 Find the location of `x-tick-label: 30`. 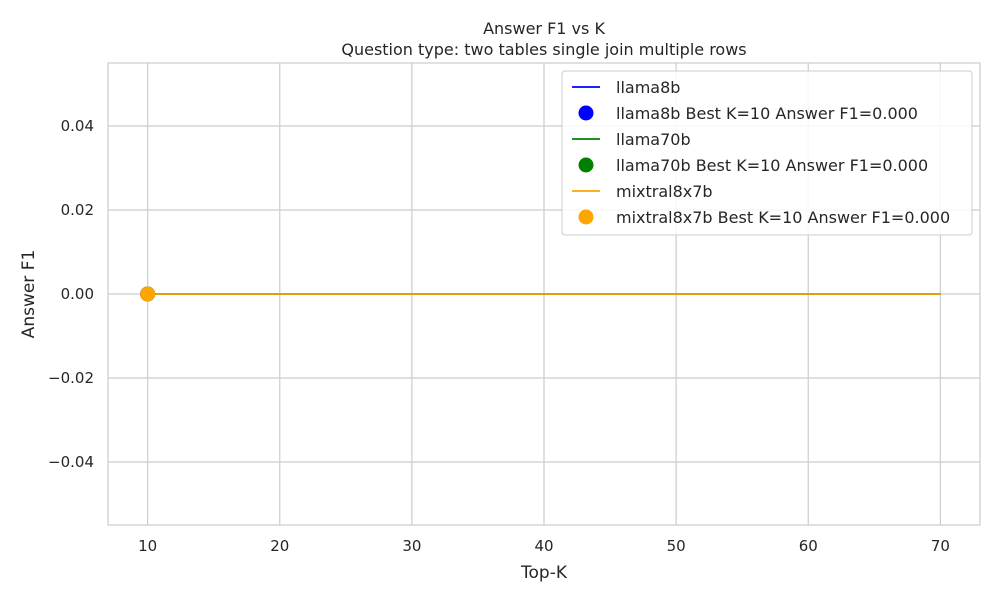

x-tick-label: 30 is located at coordinates (411, 546).